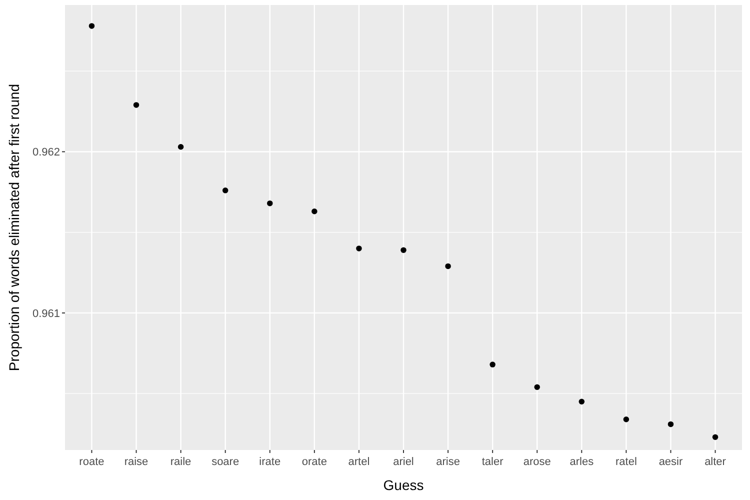 This screenshot has width=750, height=500. I want to click on y-tick-label: 0.961, so click(46, 314).